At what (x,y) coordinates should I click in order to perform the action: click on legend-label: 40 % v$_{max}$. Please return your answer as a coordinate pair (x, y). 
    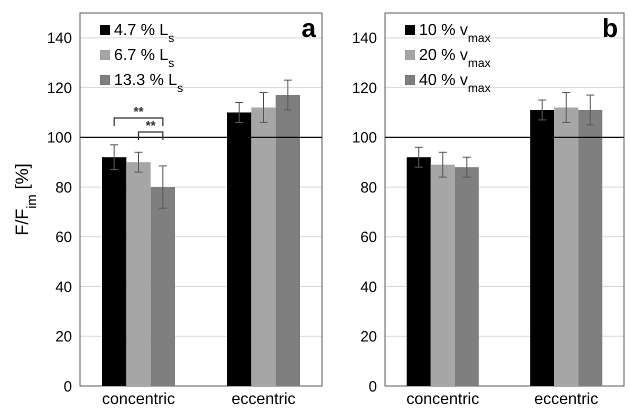
    Looking at the image, I should click on (455, 83).